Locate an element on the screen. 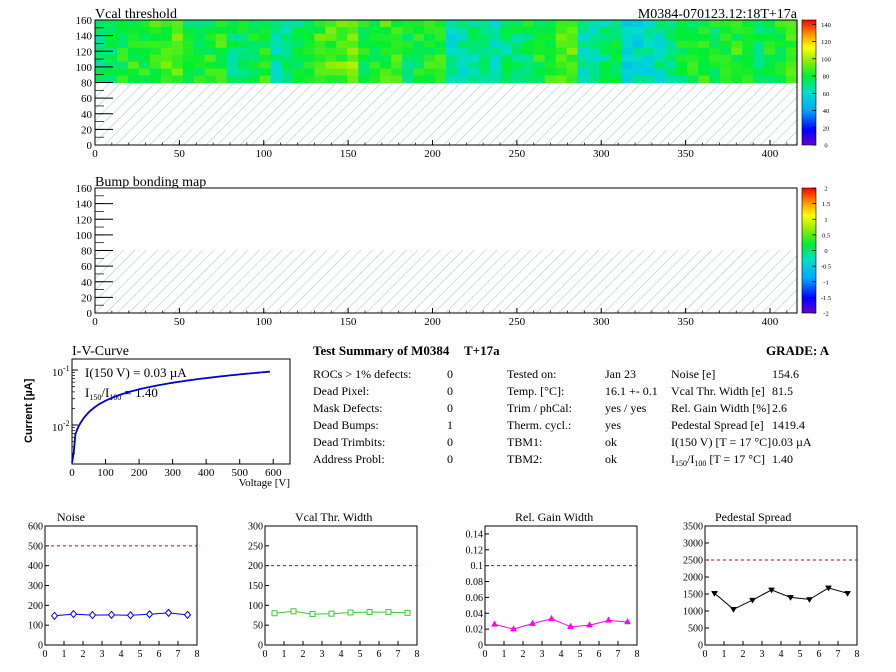  small-chart-1: Noise 0 1 2 3 4 5 6 7 8 0 100 200 300 400 500 600 is located at coordinates (114, 585).